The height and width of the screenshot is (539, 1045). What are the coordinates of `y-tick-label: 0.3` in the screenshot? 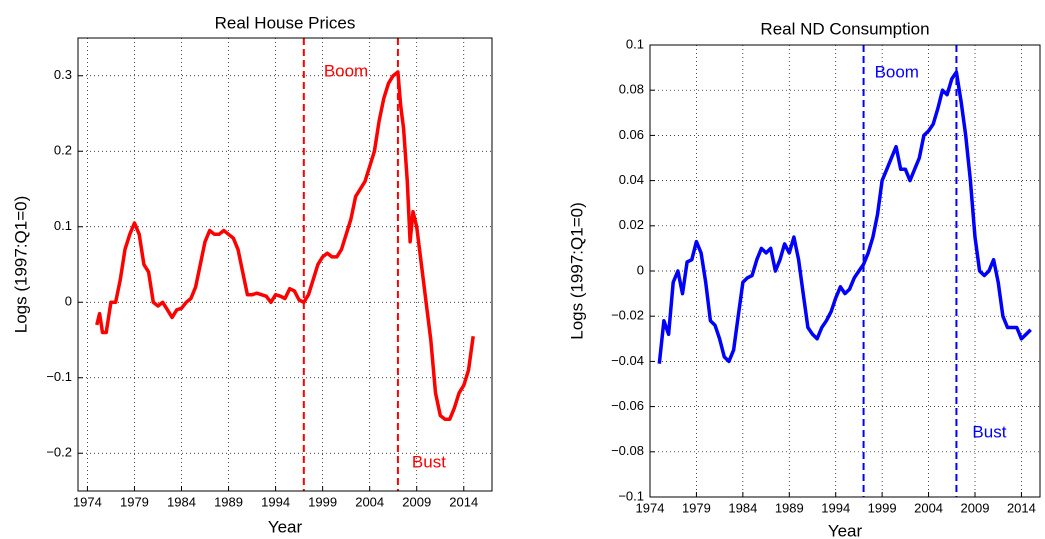 It's located at (63, 74).